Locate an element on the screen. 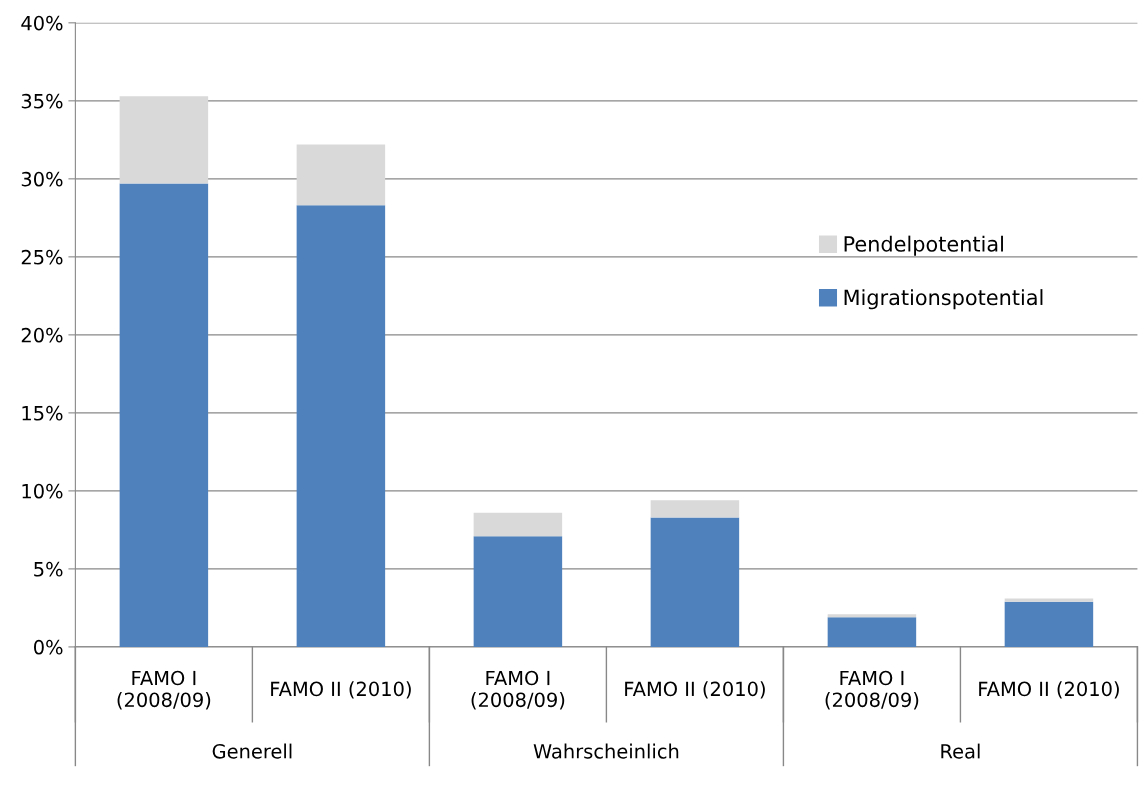 Image resolution: width=1142 pixels, height=787 pixels. text: Generell is located at coordinates (252, 751).